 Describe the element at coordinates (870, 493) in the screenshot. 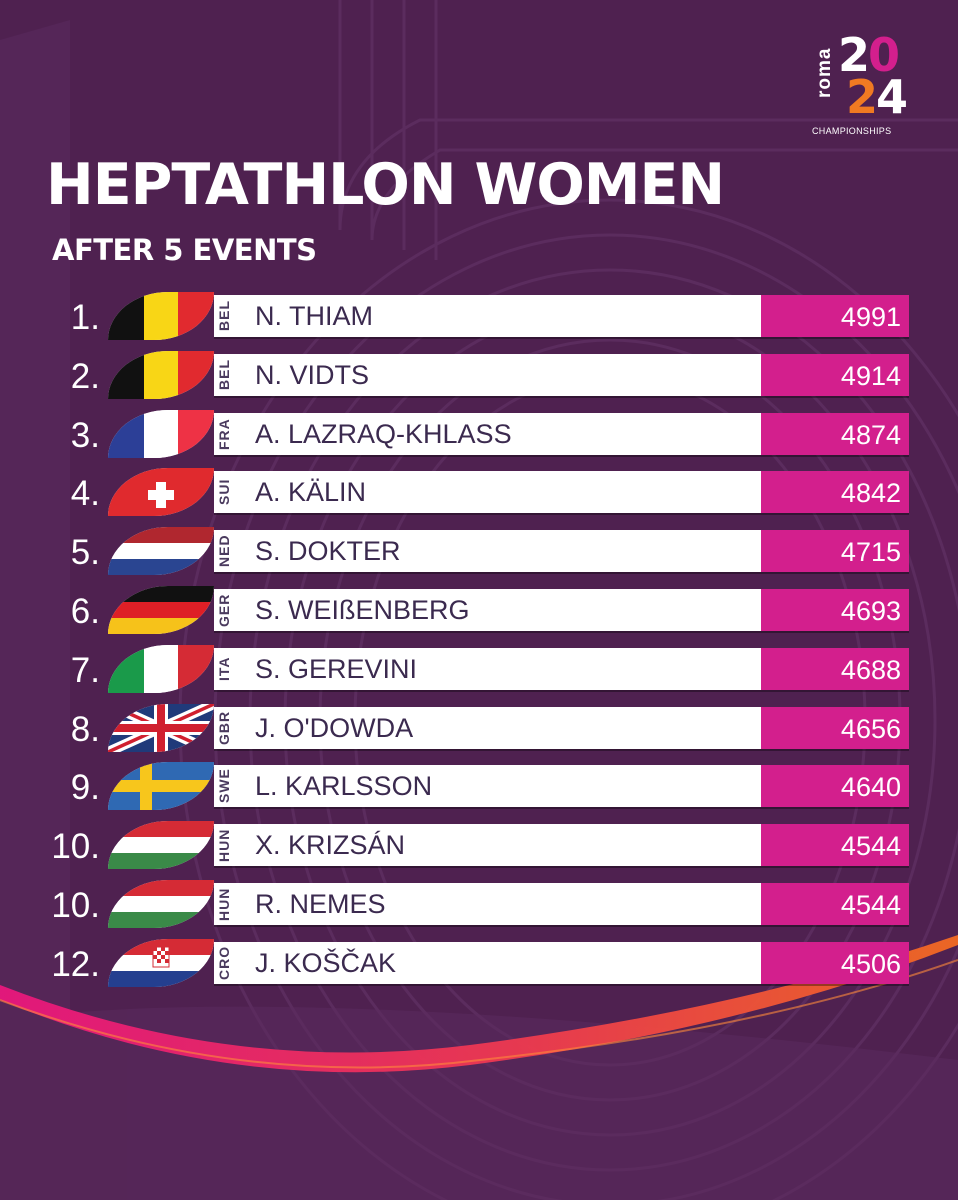

I see `points-value: 4842` at that location.